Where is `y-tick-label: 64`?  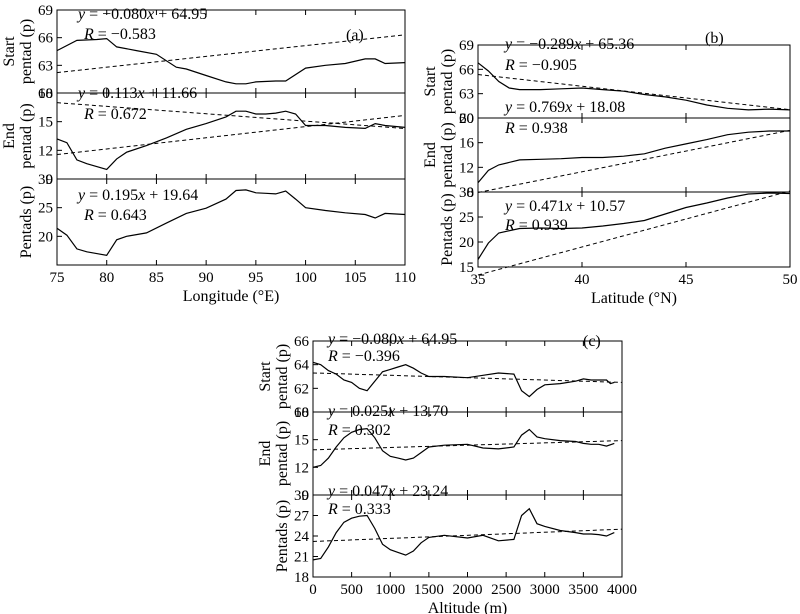 y-tick-label: 64 is located at coordinates (302, 366).